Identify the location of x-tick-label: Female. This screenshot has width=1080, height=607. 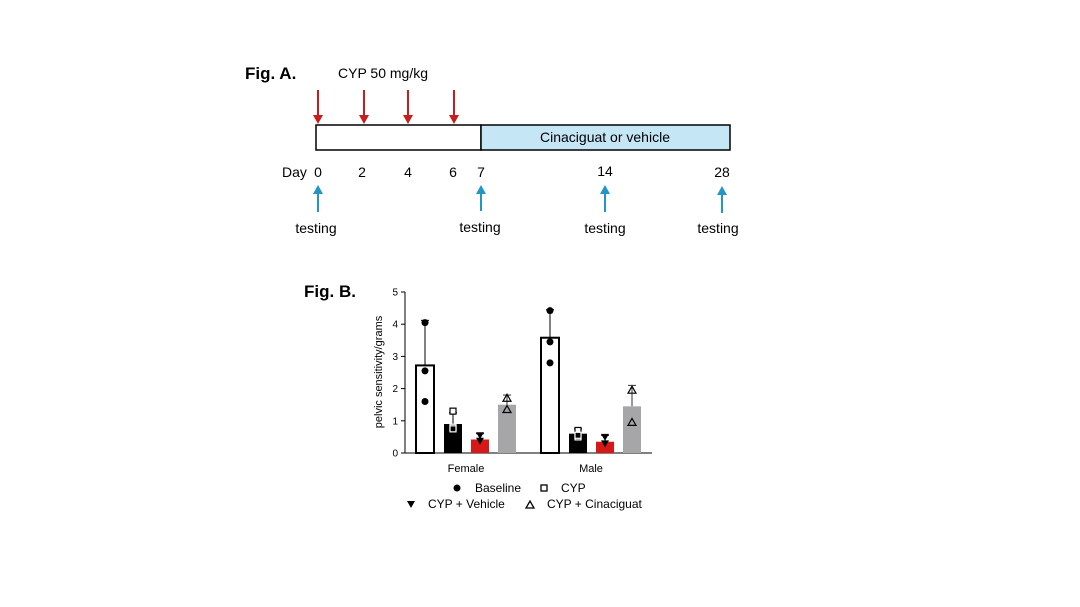
(466, 469).